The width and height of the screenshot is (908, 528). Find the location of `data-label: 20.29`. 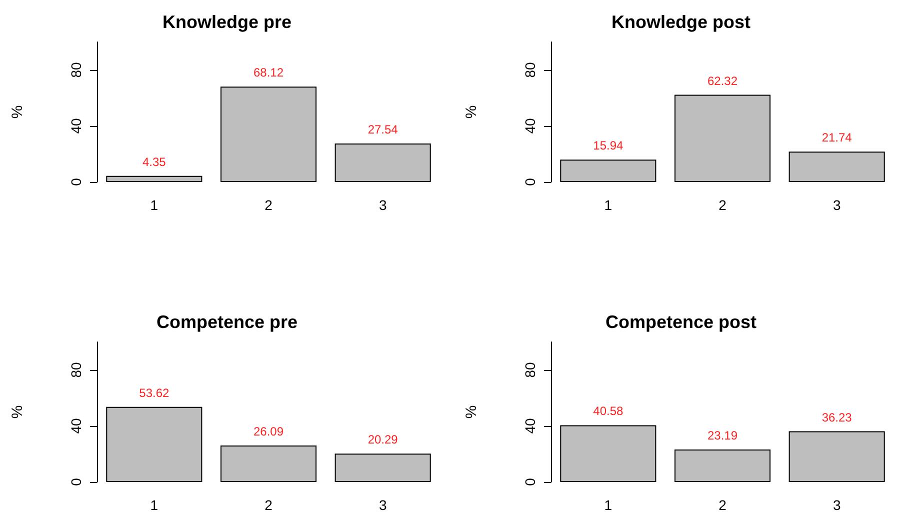

data-label: 20.29 is located at coordinates (383, 439).